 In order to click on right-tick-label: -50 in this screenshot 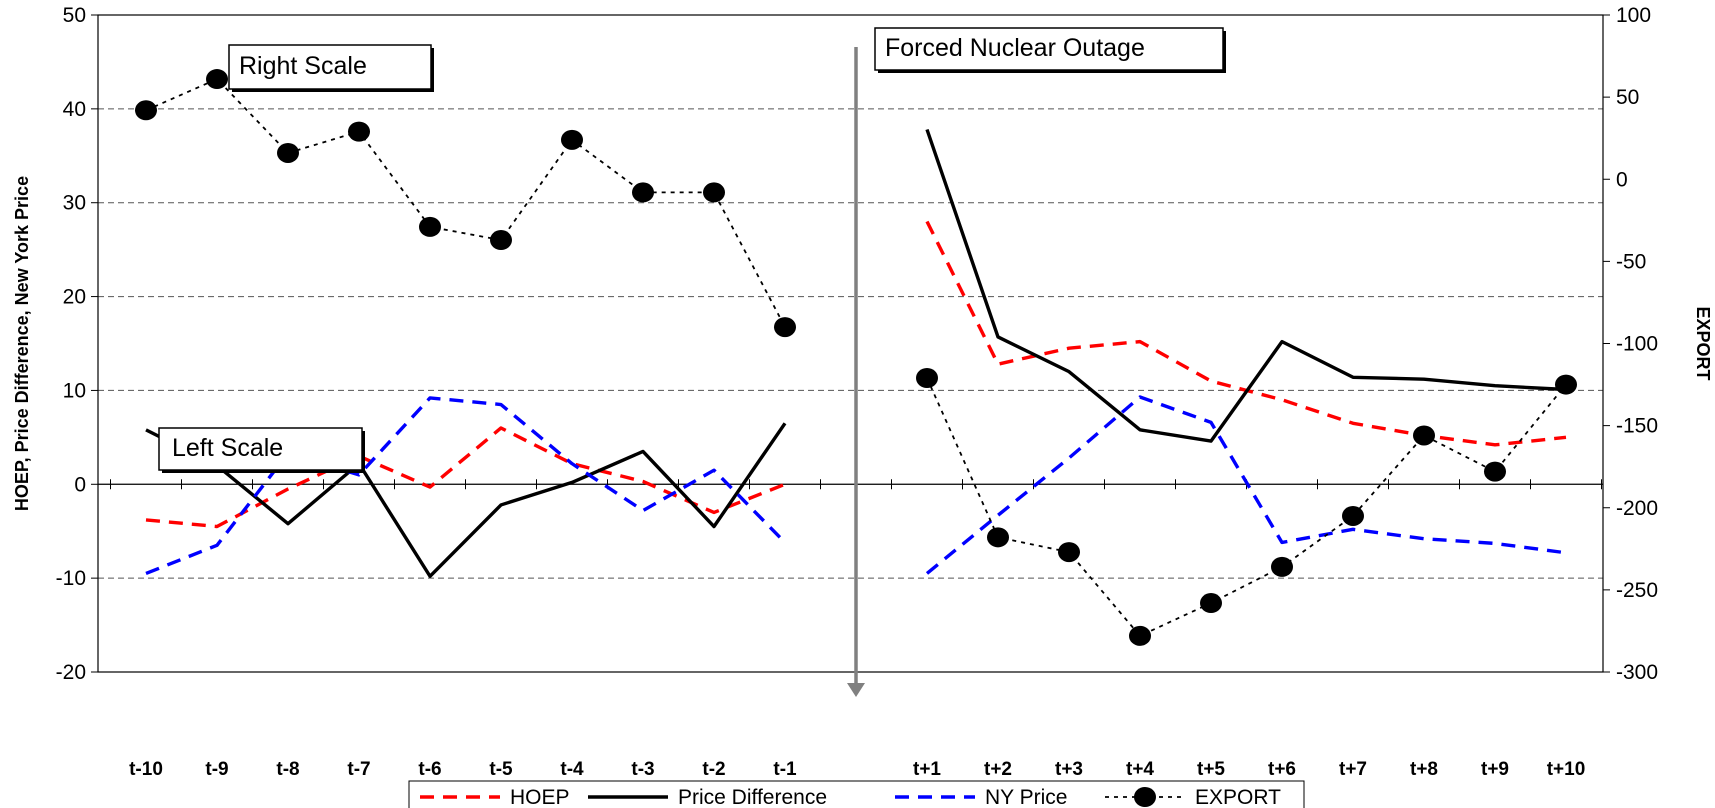, I will do `click(1631, 261)`.